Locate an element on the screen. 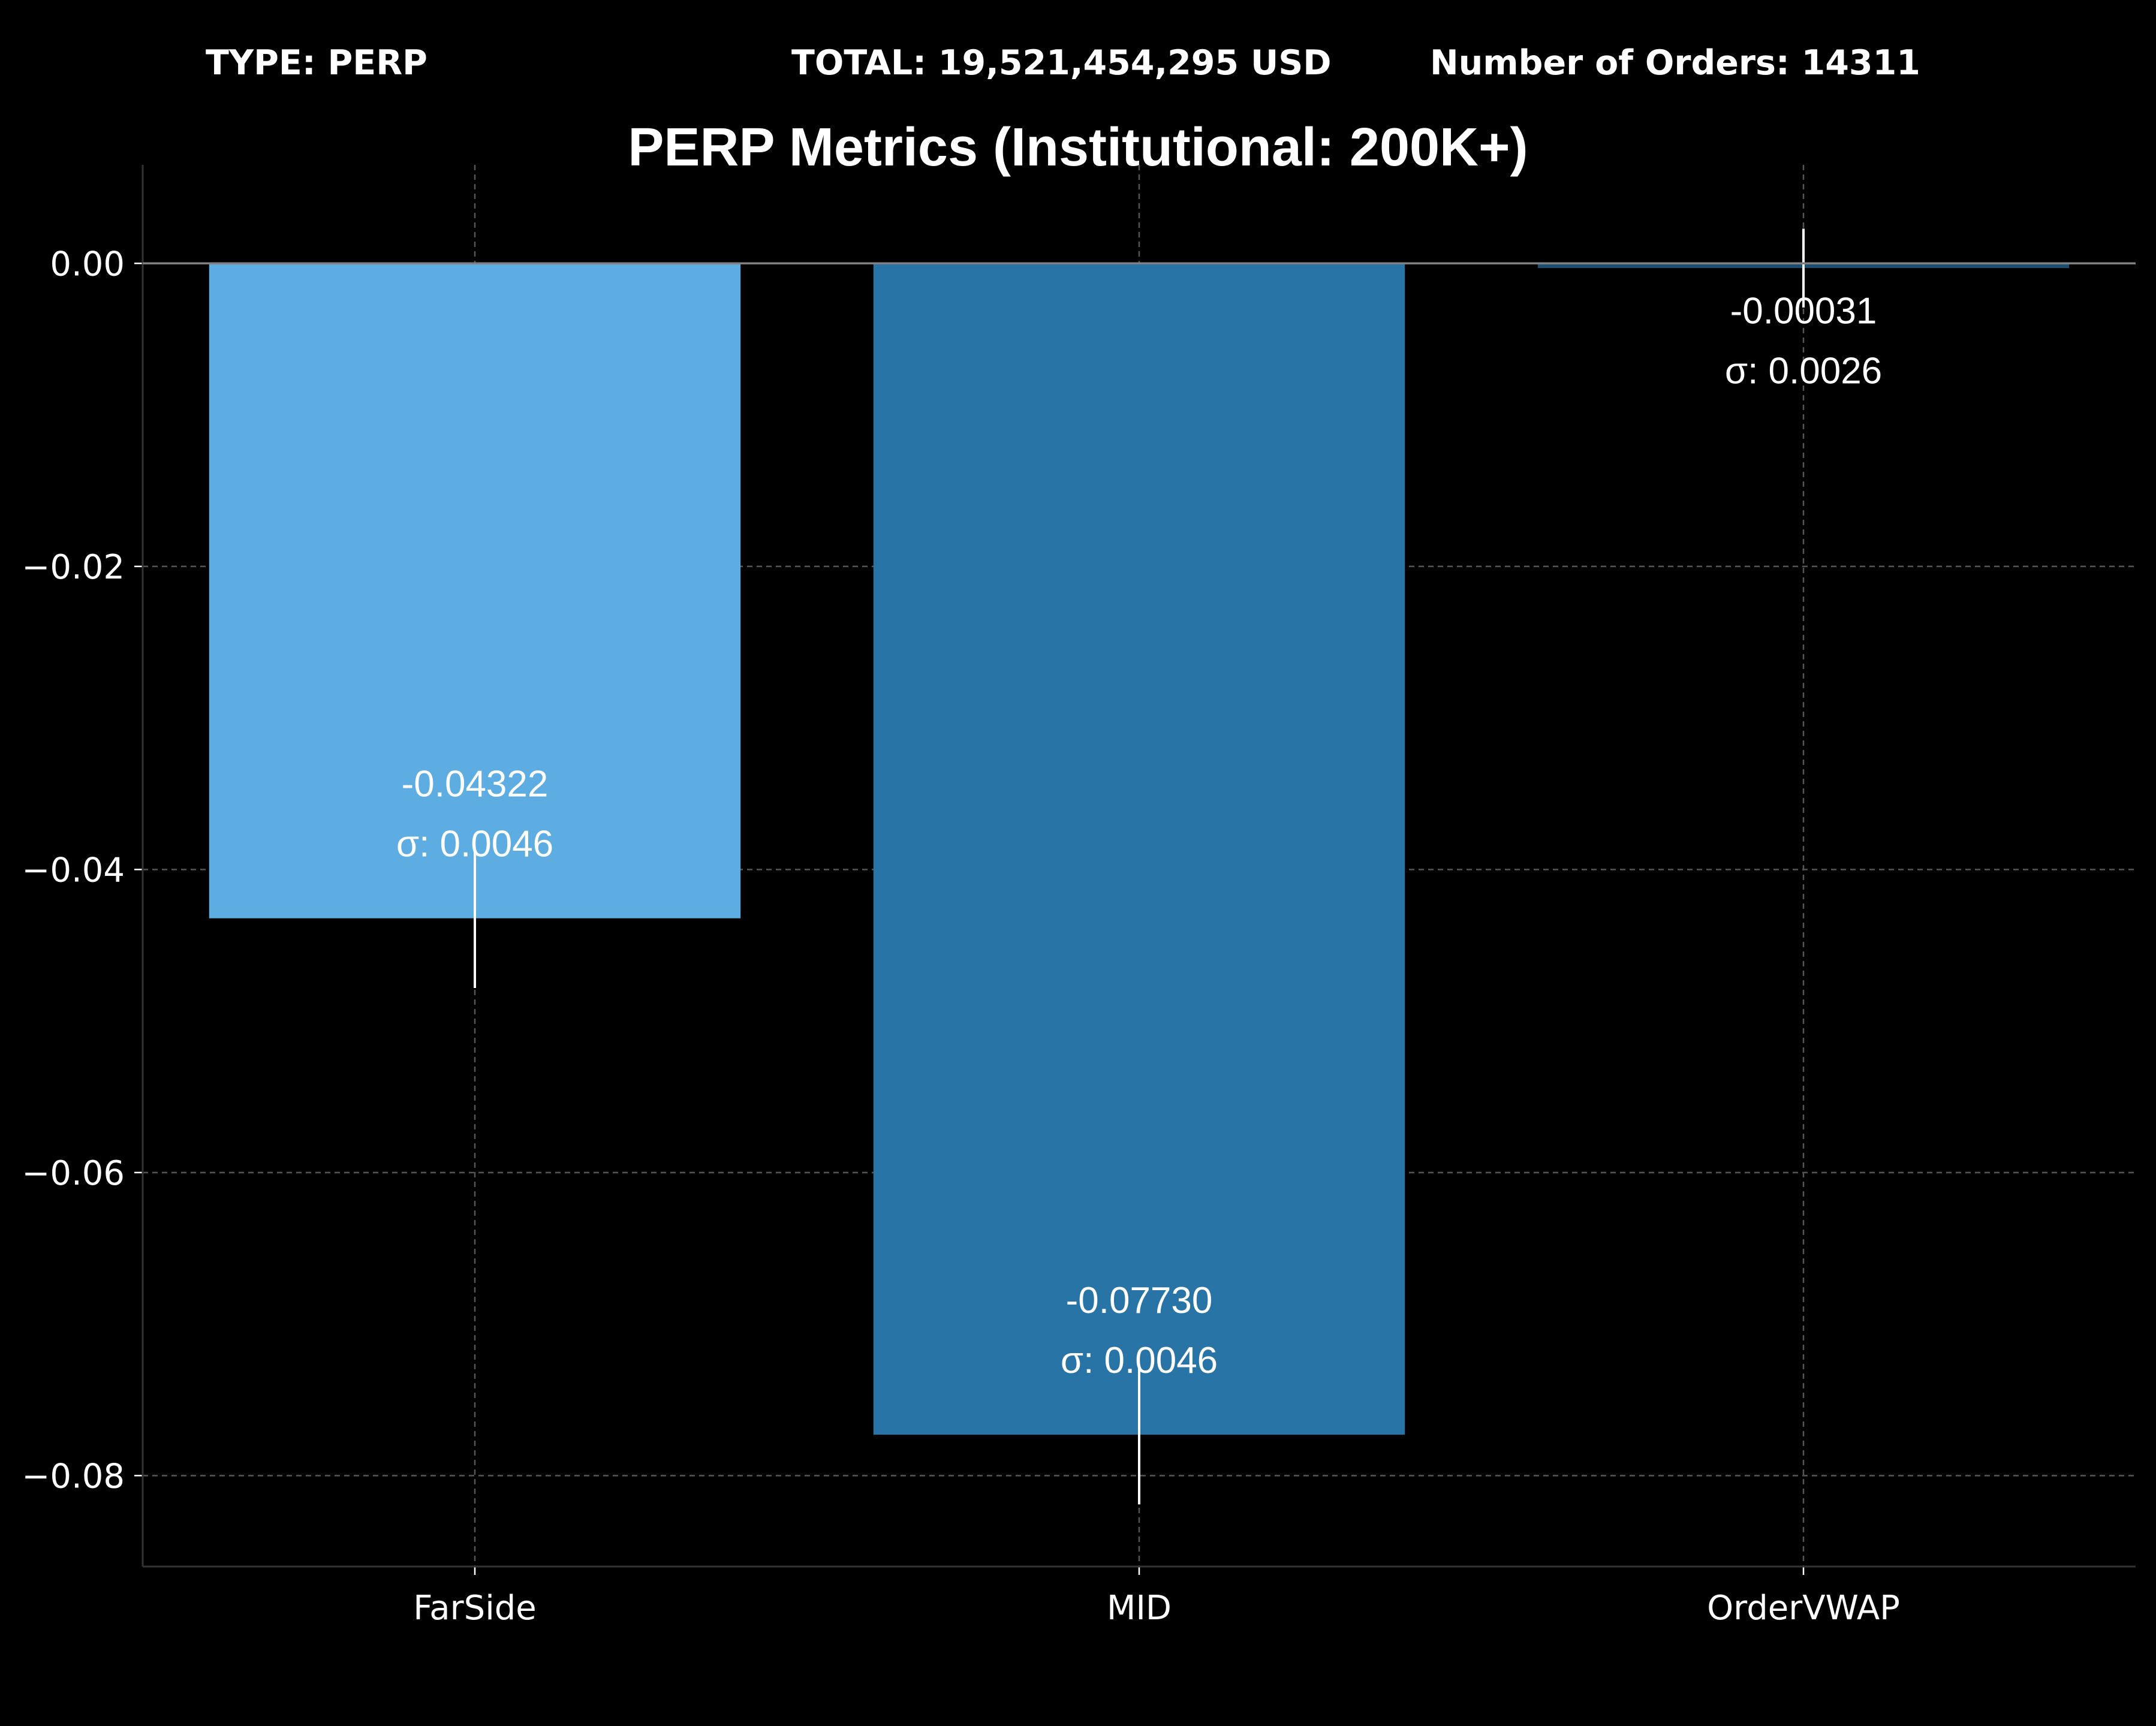  header-orders-label: Number of Orders: 14311 is located at coordinates (1675, 63).